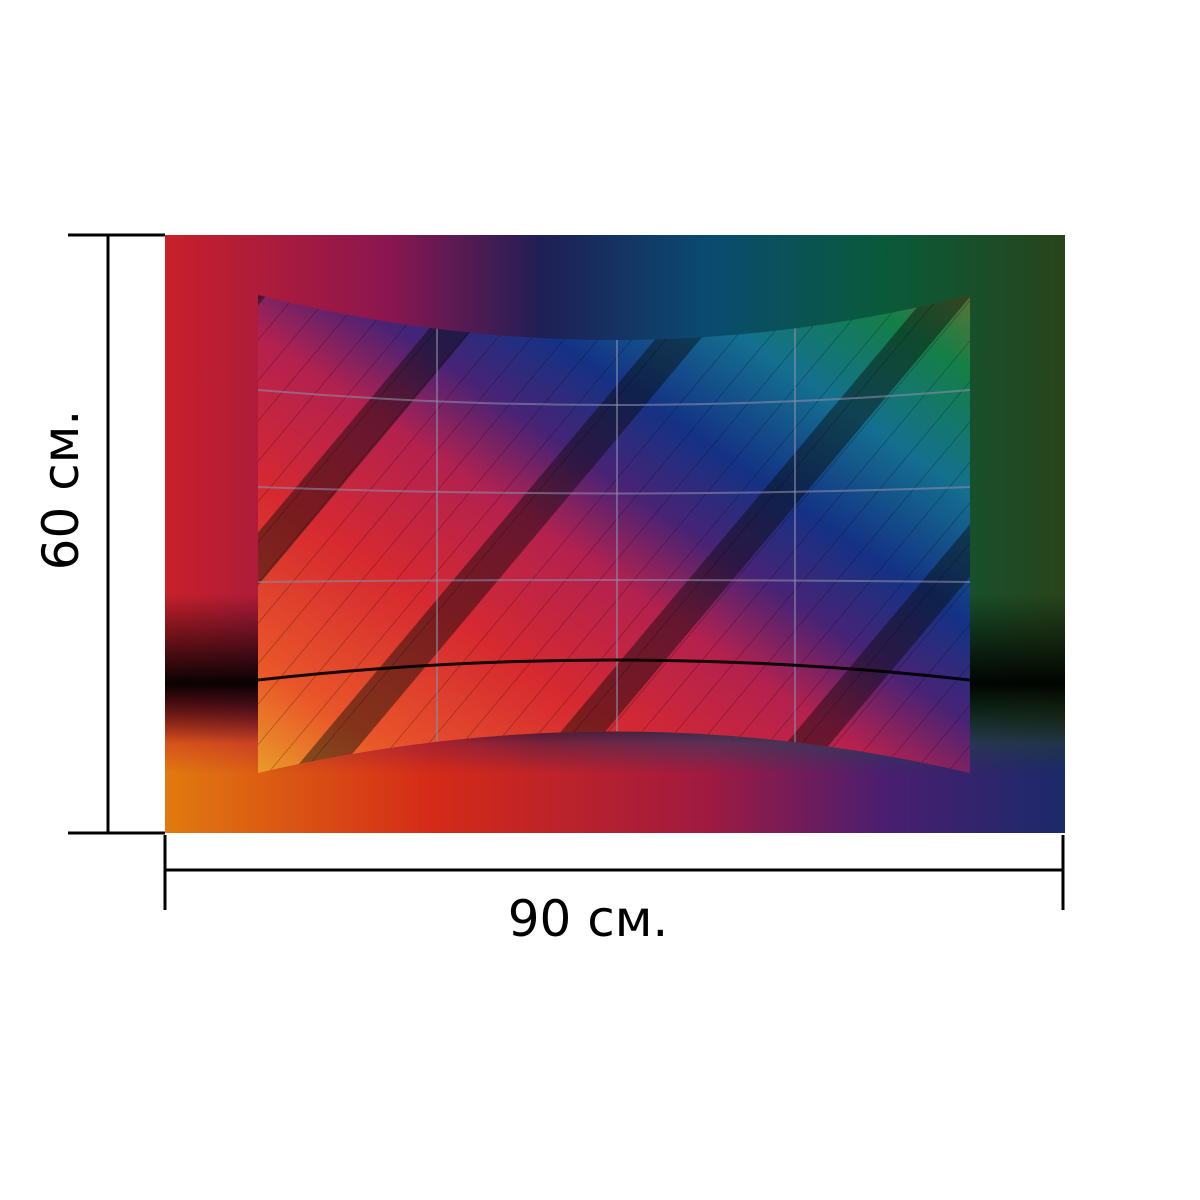 The height and width of the screenshot is (1200, 1200). What do you see at coordinates (588, 919) in the screenshot?
I see `width-label: 90 см.` at bounding box center [588, 919].